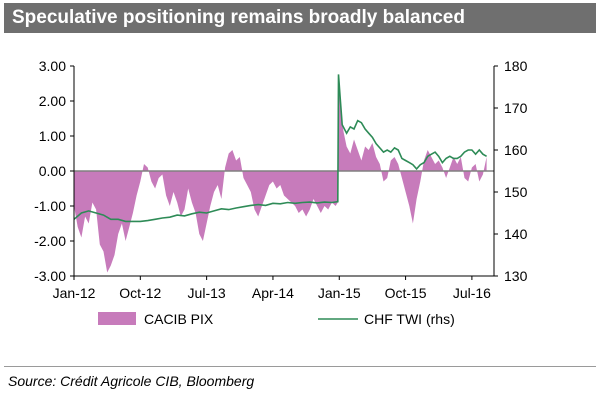  What do you see at coordinates (516, 150) in the screenshot?
I see `y-right-tick-label: 160` at bounding box center [516, 150].